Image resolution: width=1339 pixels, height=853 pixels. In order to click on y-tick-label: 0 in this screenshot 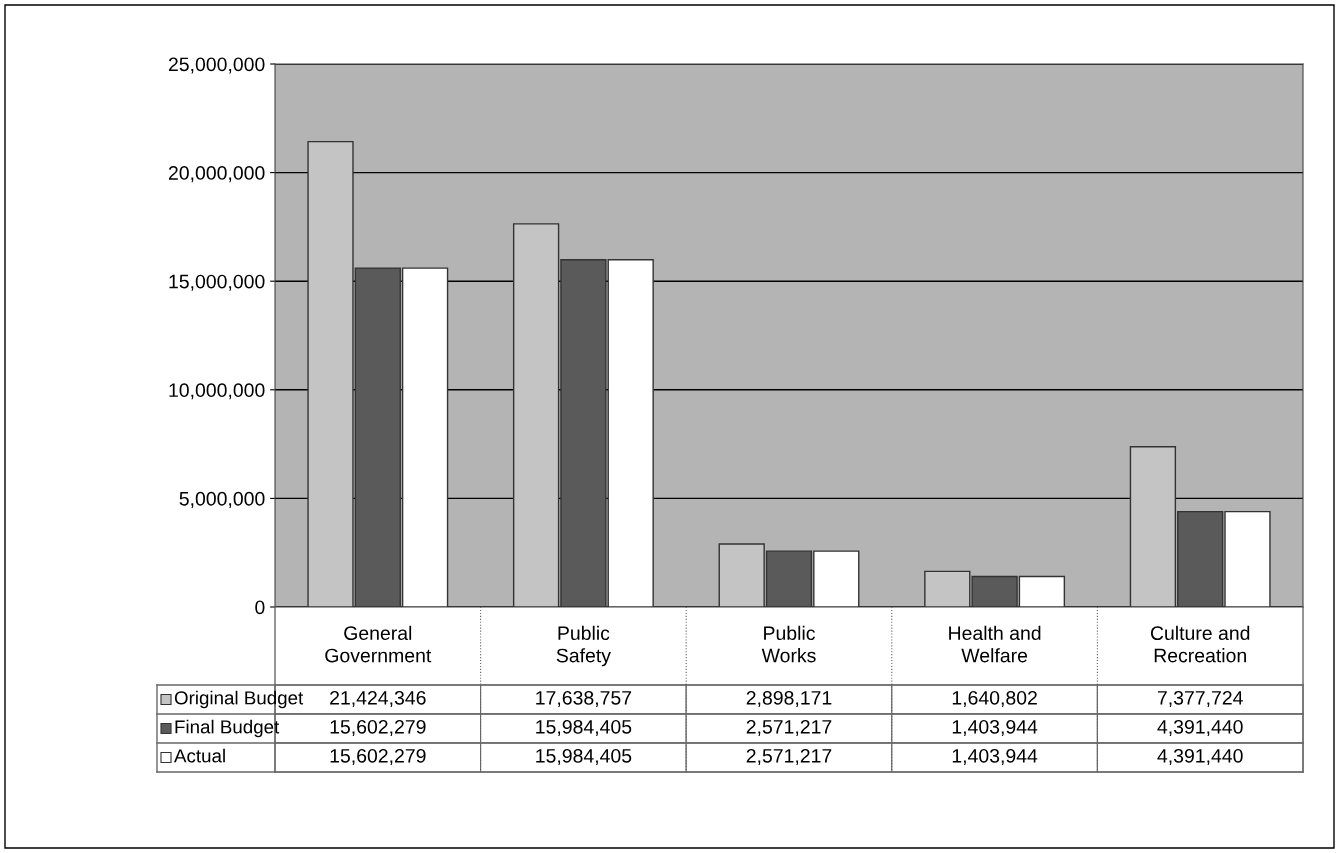, I will do `click(260, 607)`.